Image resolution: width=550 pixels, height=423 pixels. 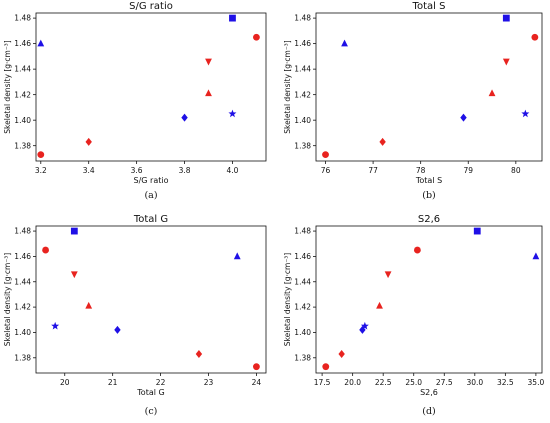 I want to click on panel-caption: (c), so click(x=151, y=411).